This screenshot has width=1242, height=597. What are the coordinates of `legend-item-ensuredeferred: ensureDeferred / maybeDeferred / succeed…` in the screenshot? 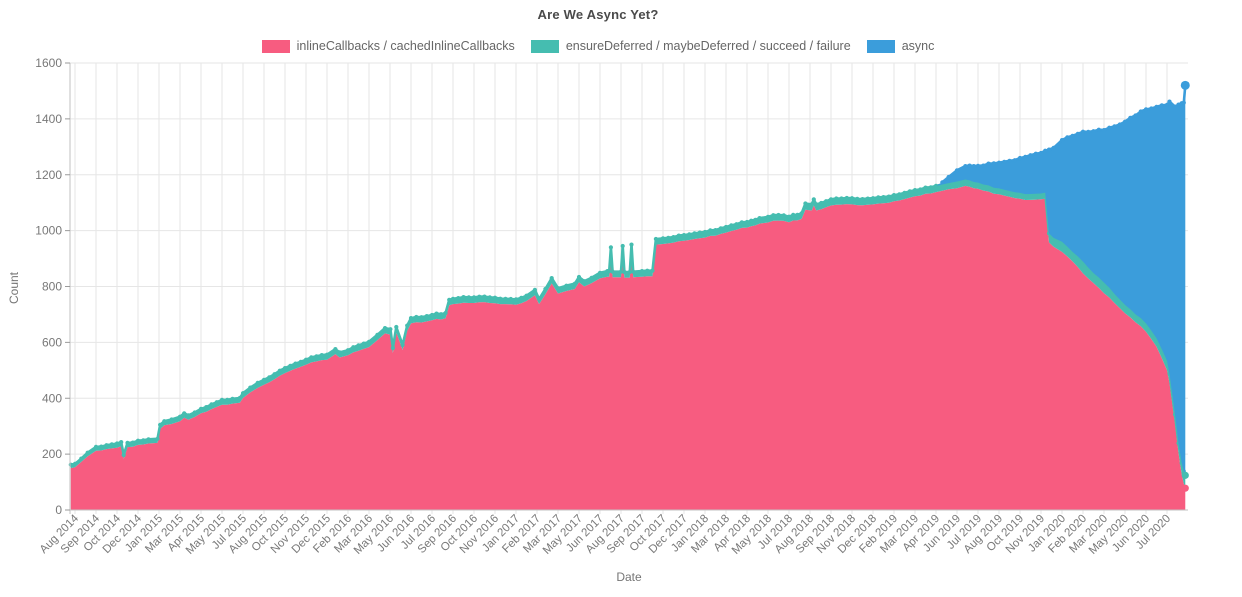 It's located at (690, 46).